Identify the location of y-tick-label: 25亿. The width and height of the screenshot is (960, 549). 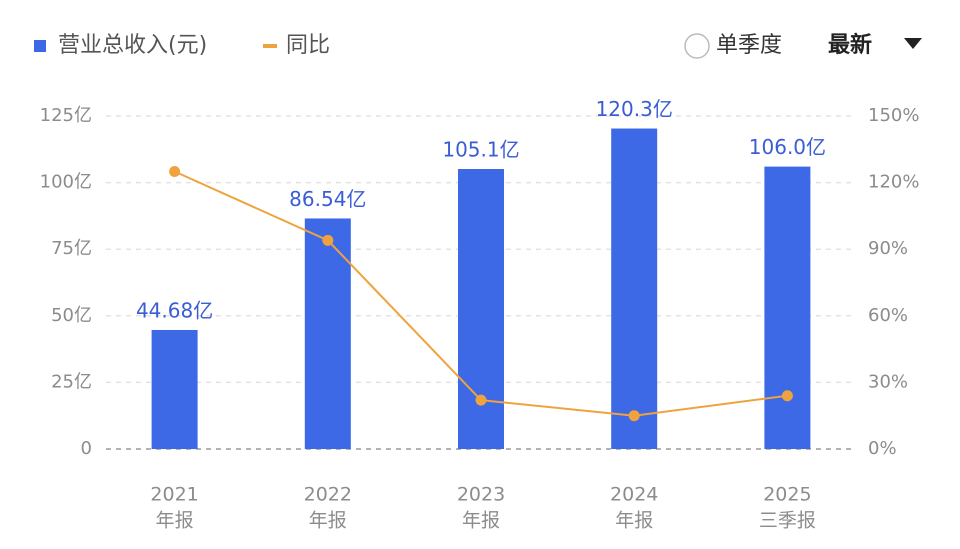
(71, 381).